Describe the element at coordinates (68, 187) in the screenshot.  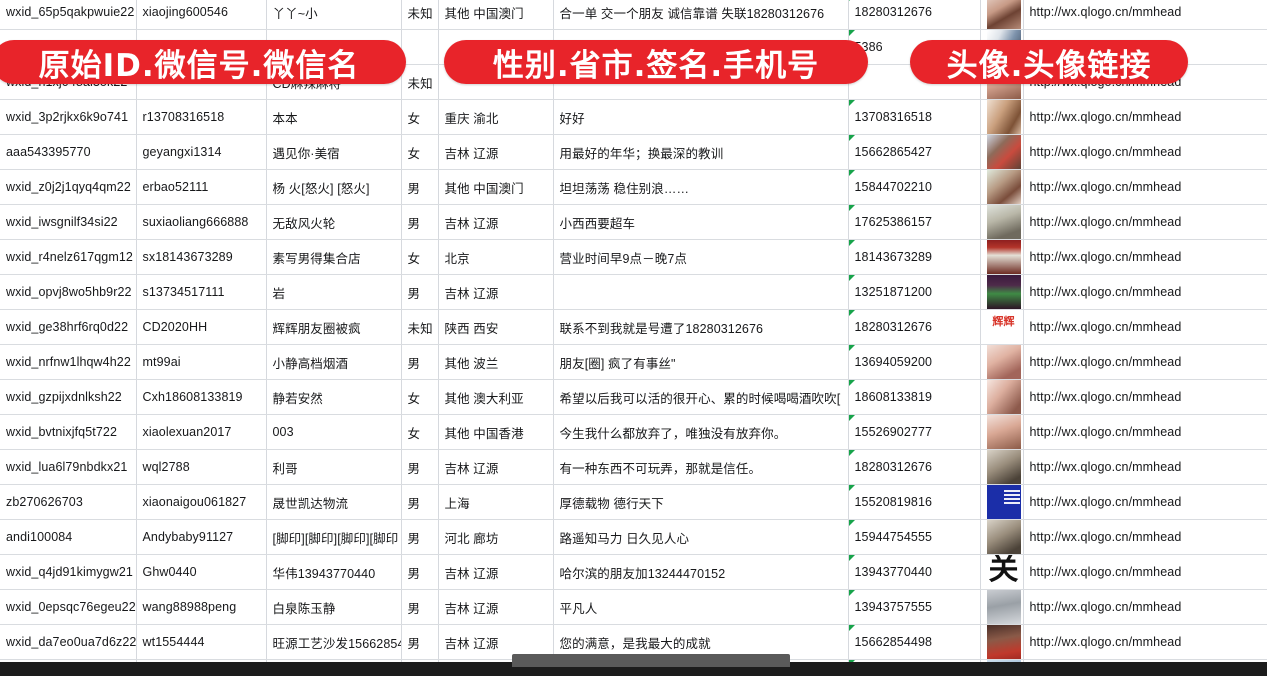
I see `cell-orig_id: wxid_z0j2j1qyq4qm22` at that location.